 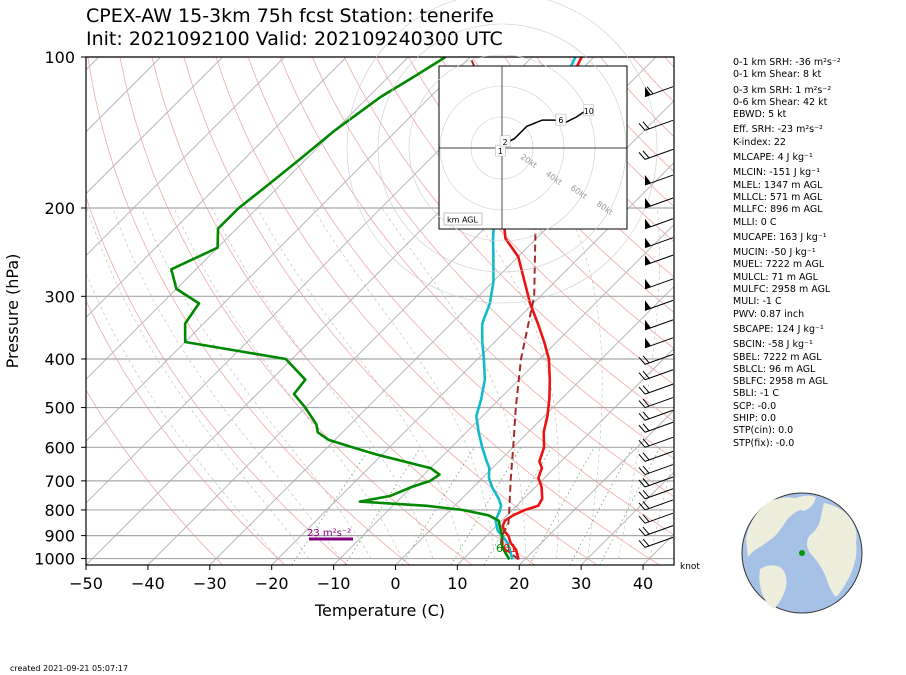 I want to click on y-tick-label: 200, so click(x=59, y=208).